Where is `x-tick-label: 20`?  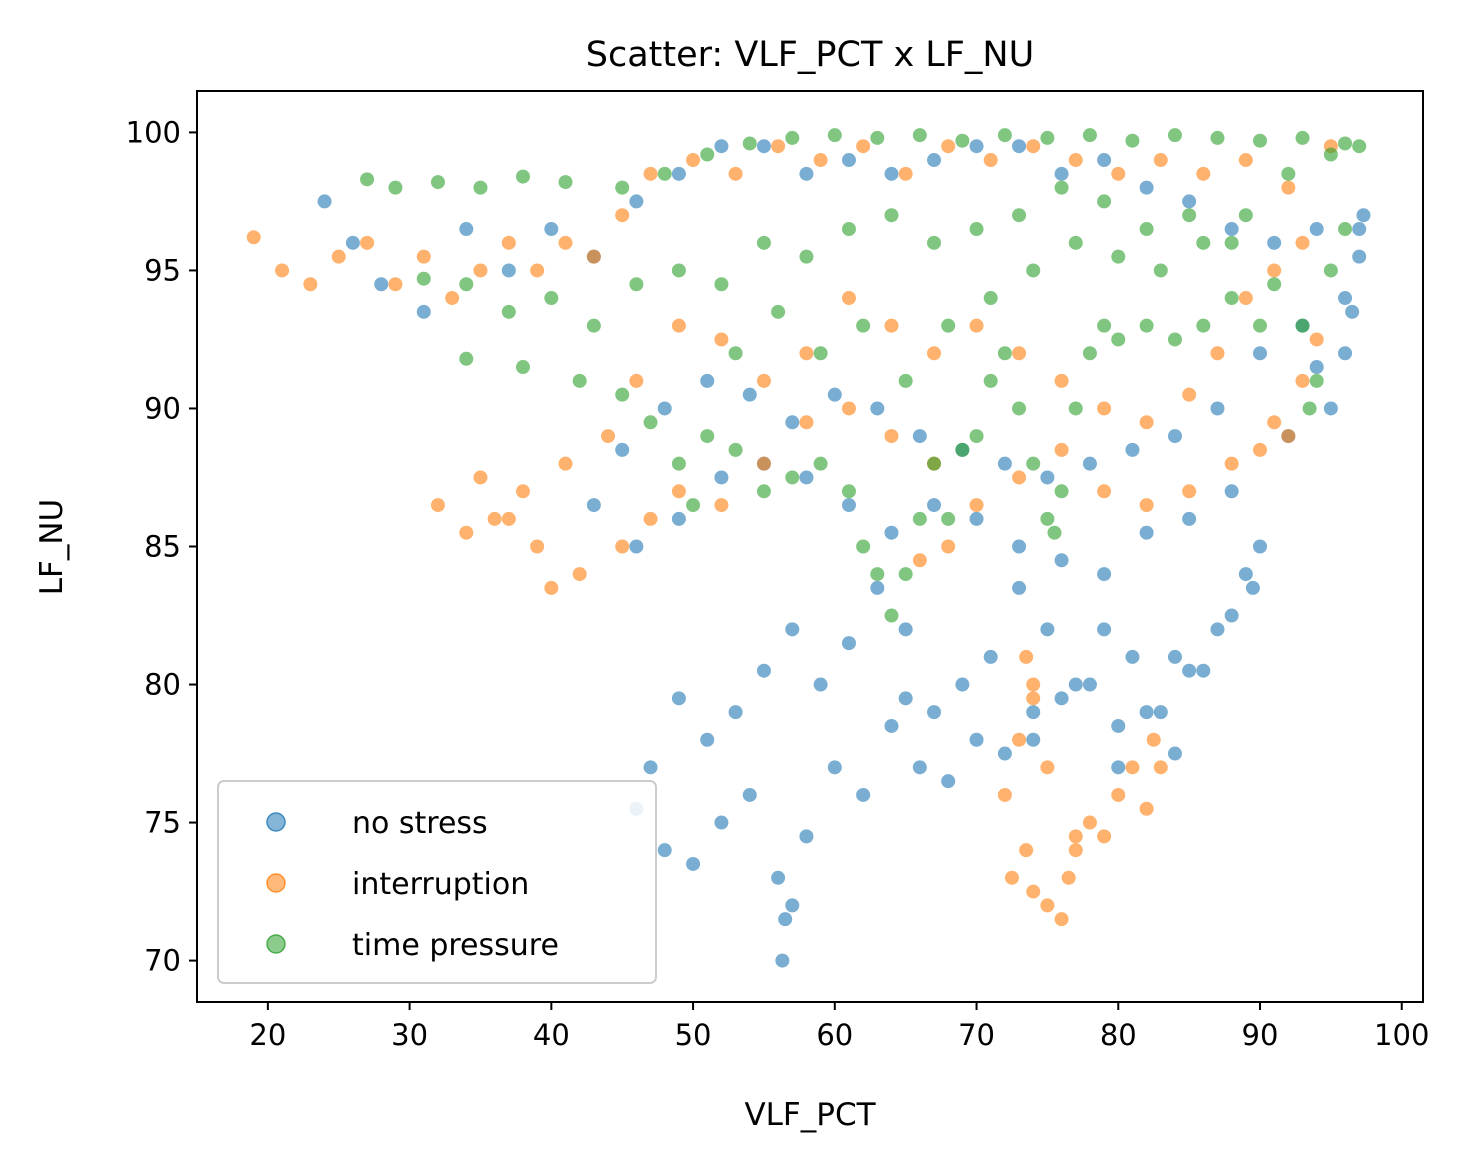
x-tick-label: 20 is located at coordinates (267, 1035).